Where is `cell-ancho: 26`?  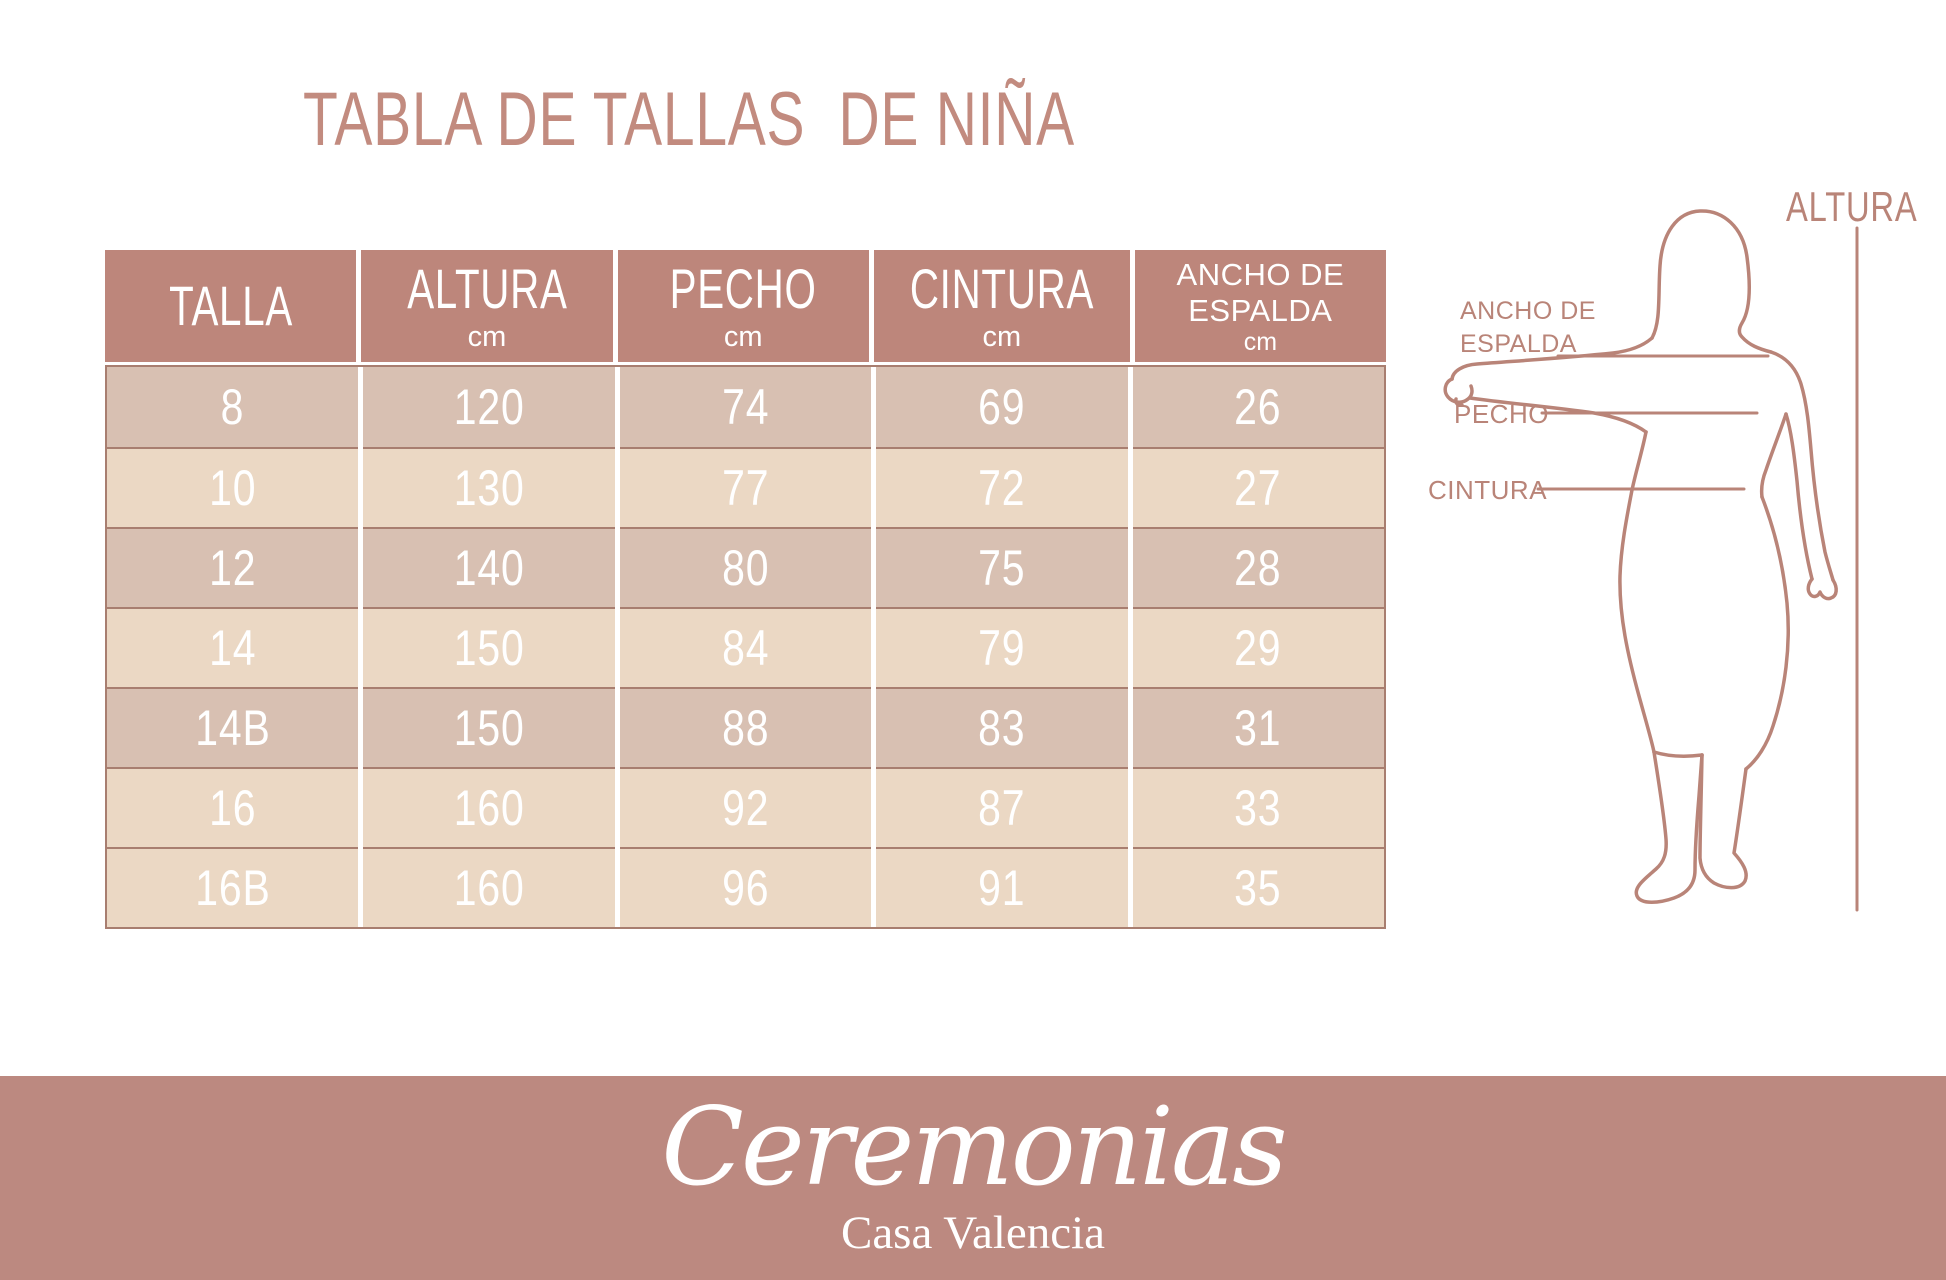
cell-ancho: 26 is located at coordinates (1258, 407).